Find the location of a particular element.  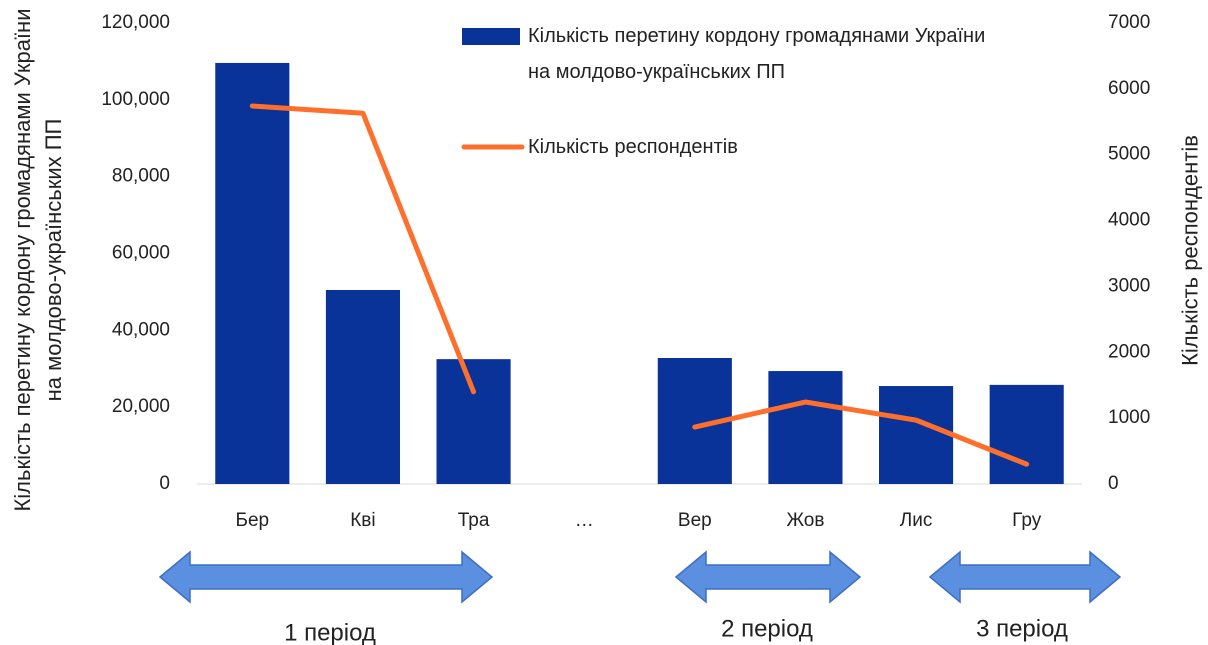

y-tick-label: 40,000 is located at coordinates (141, 329).